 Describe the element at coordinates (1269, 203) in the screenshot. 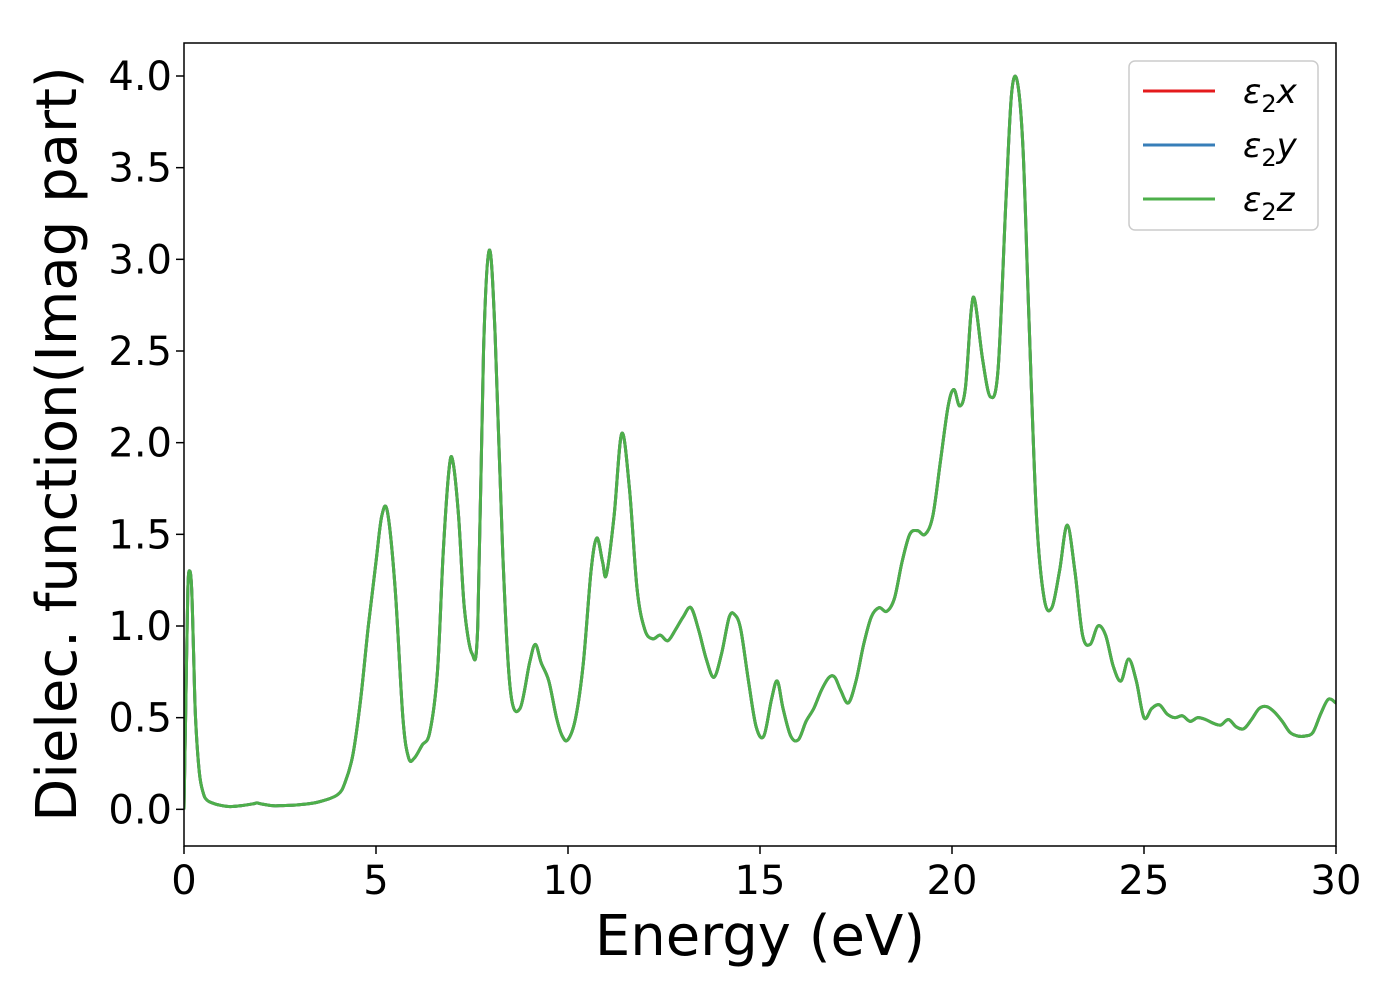

I see `legend-label-3: ε2z` at that location.